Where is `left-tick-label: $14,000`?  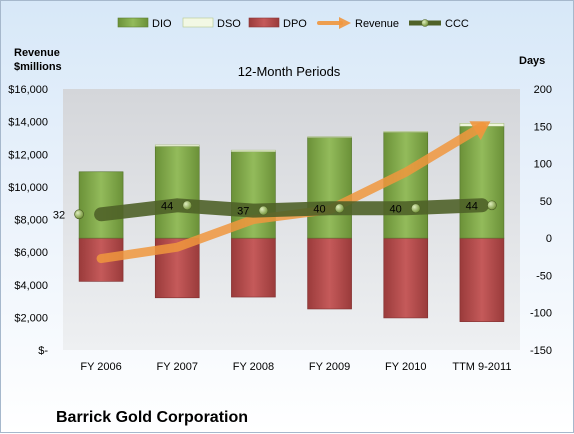
left-tick-label: $14,000 is located at coordinates (28, 123).